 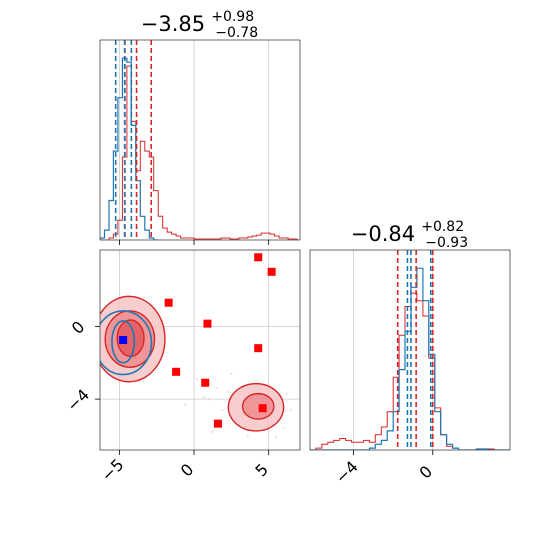 What do you see at coordinates (129, 148) in the screenshot?
I see `histogram-param-0-series-blue` at bounding box center [129, 148].